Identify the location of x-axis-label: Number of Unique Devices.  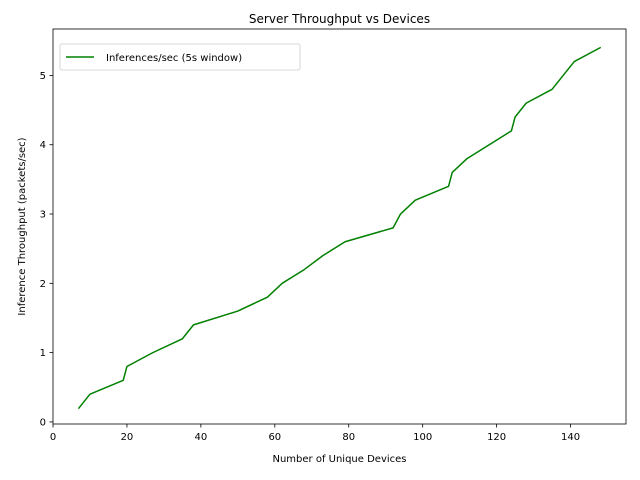
(339, 459).